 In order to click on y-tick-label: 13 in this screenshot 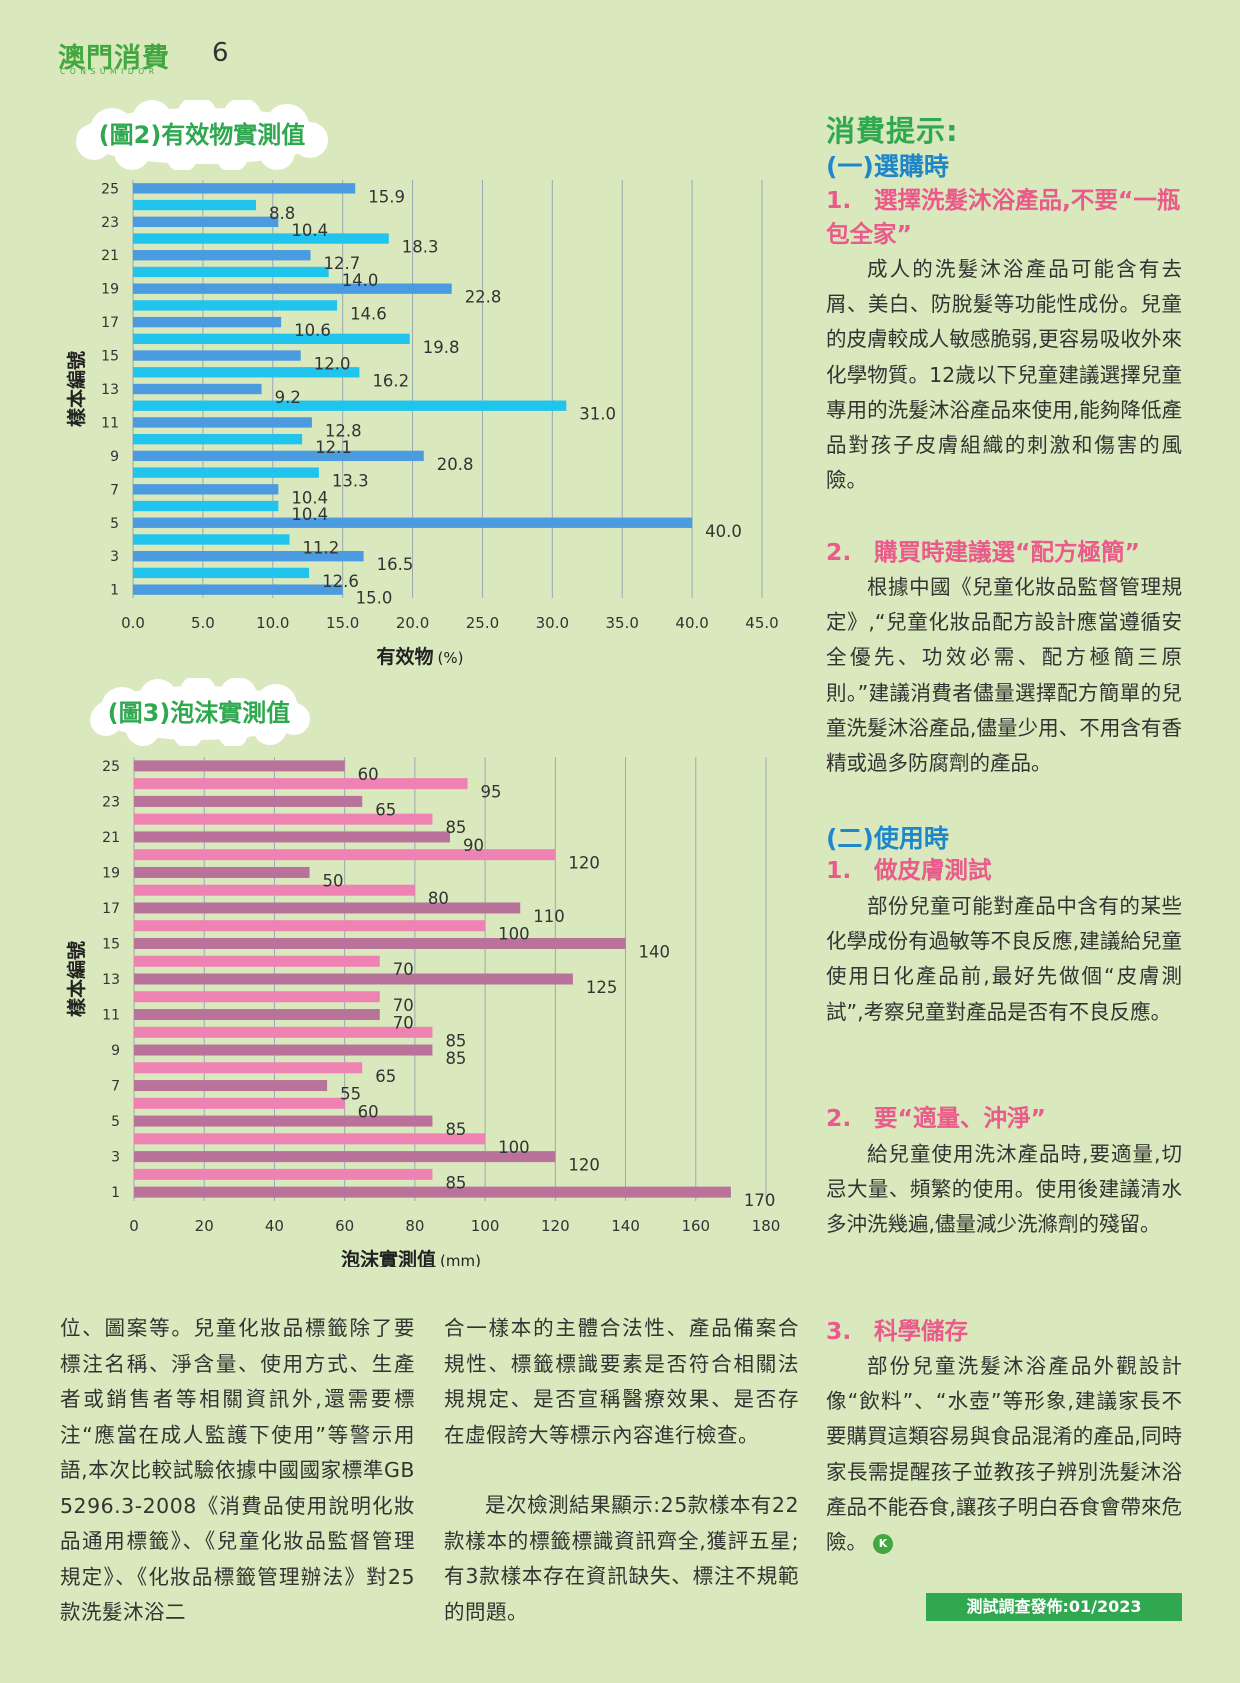, I will do `click(110, 390)`.